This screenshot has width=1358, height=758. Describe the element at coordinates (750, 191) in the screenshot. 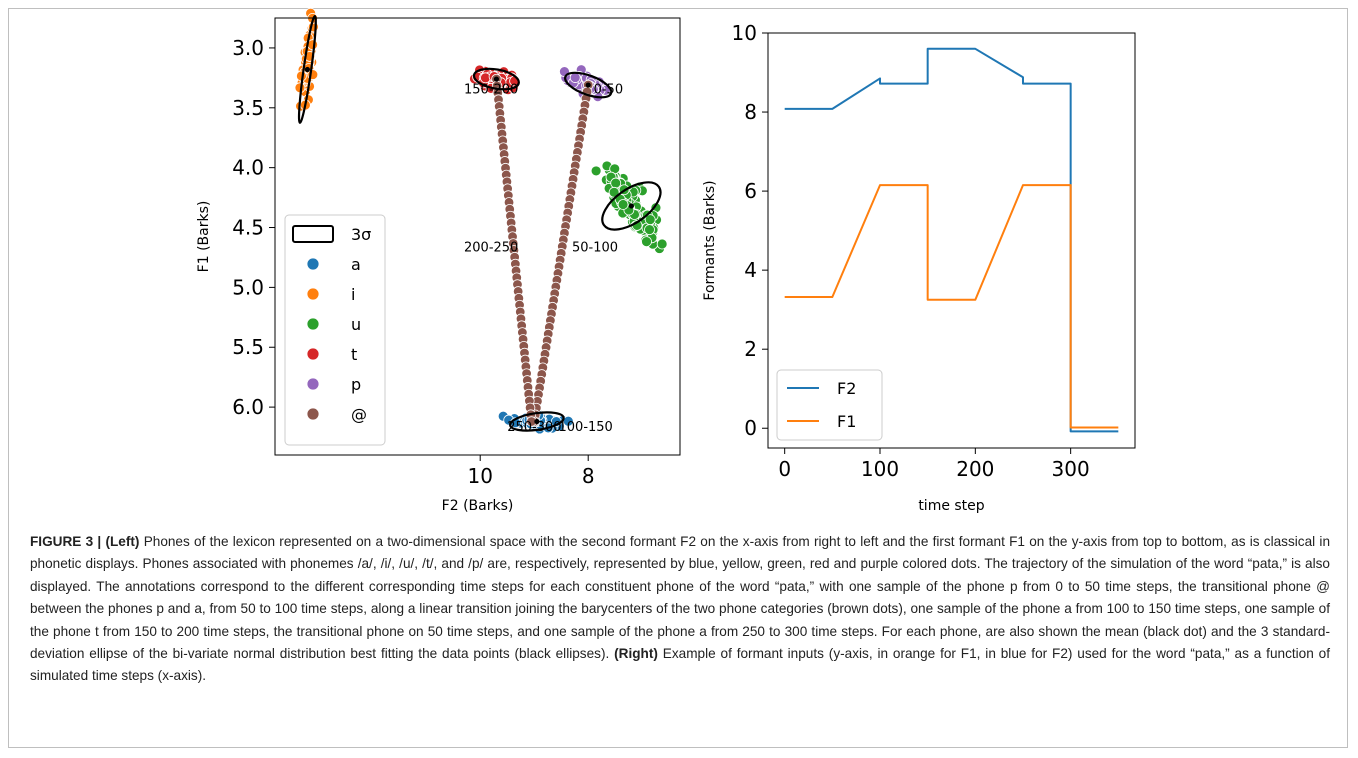

I see `y-tick-label: 6` at that location.